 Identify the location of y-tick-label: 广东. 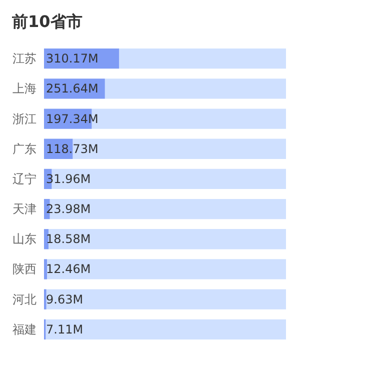
(24, 149).